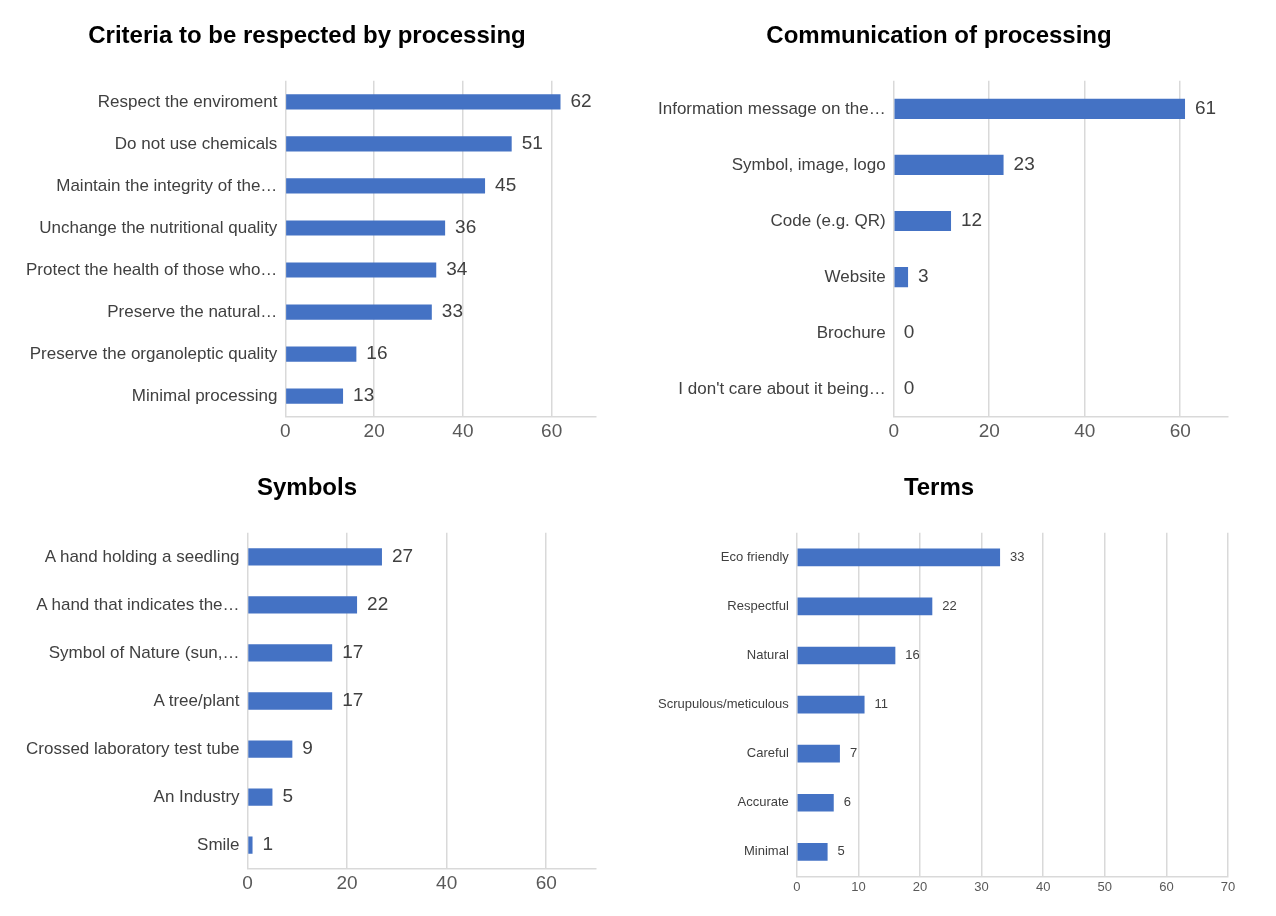 Image resolution: width=1276 pixels, height=916 pixels. I want to click on y-tick-label: Preserve the organoleptic quality, so click(153, 353).